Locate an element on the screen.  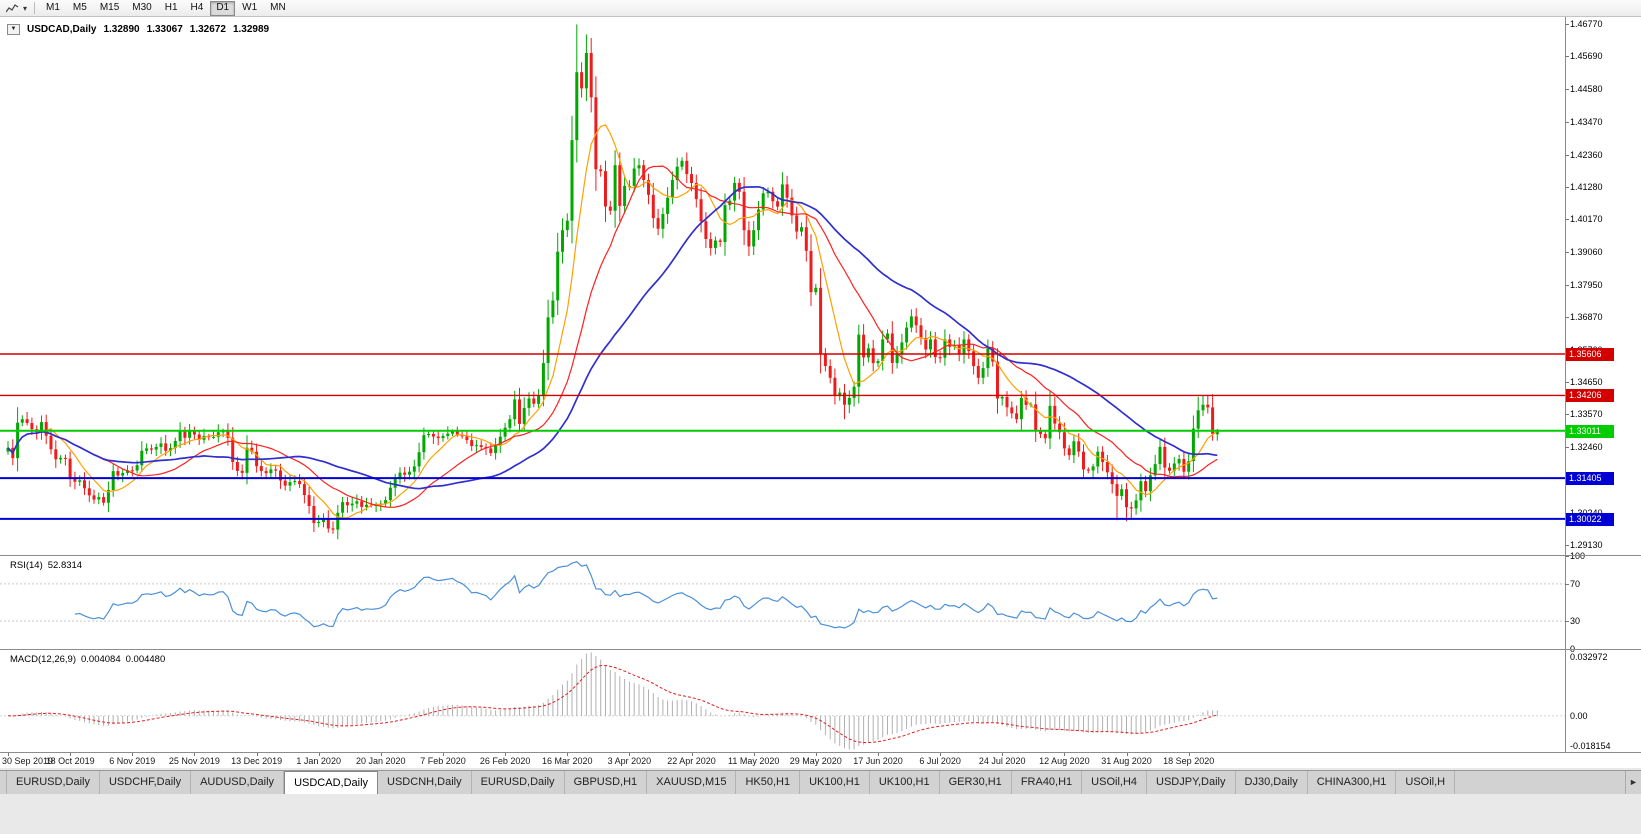
dropdown-caret-icon: ▾ is located at coordinates (25, 8).